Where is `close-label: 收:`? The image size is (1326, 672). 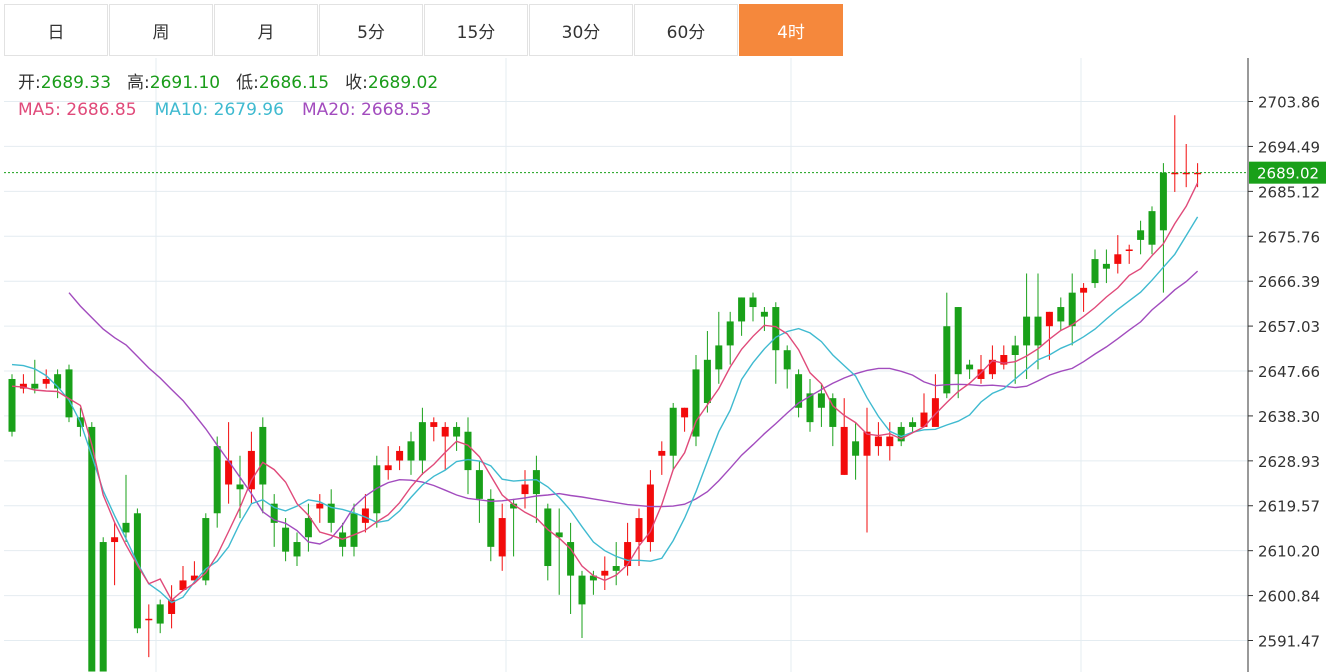
close-label: 收: is located at coordinates (356, 83).